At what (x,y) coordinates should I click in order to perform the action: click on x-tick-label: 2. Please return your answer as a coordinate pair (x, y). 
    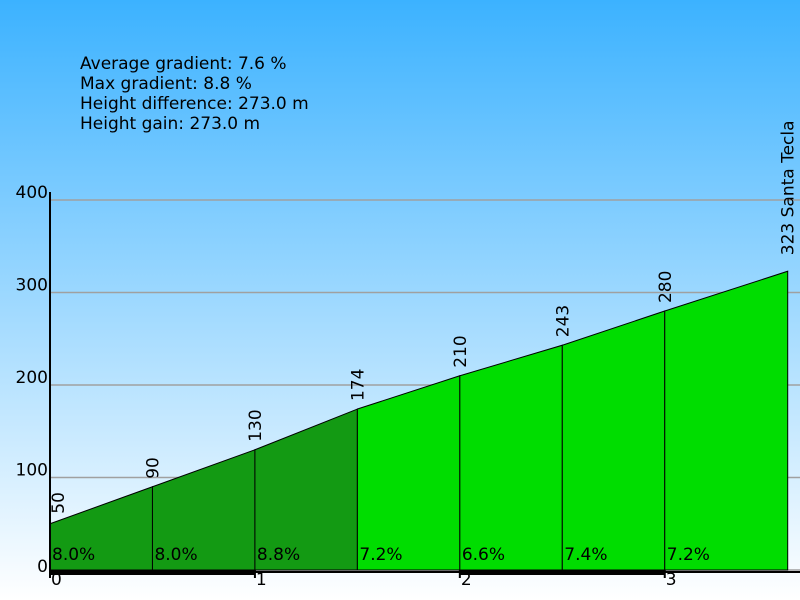
    Looking at the image, I should click on (466, 580).